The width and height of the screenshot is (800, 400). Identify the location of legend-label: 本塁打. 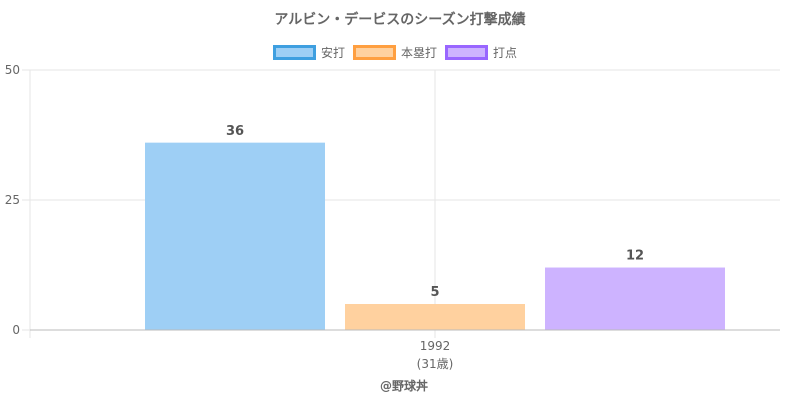
(419, 53).